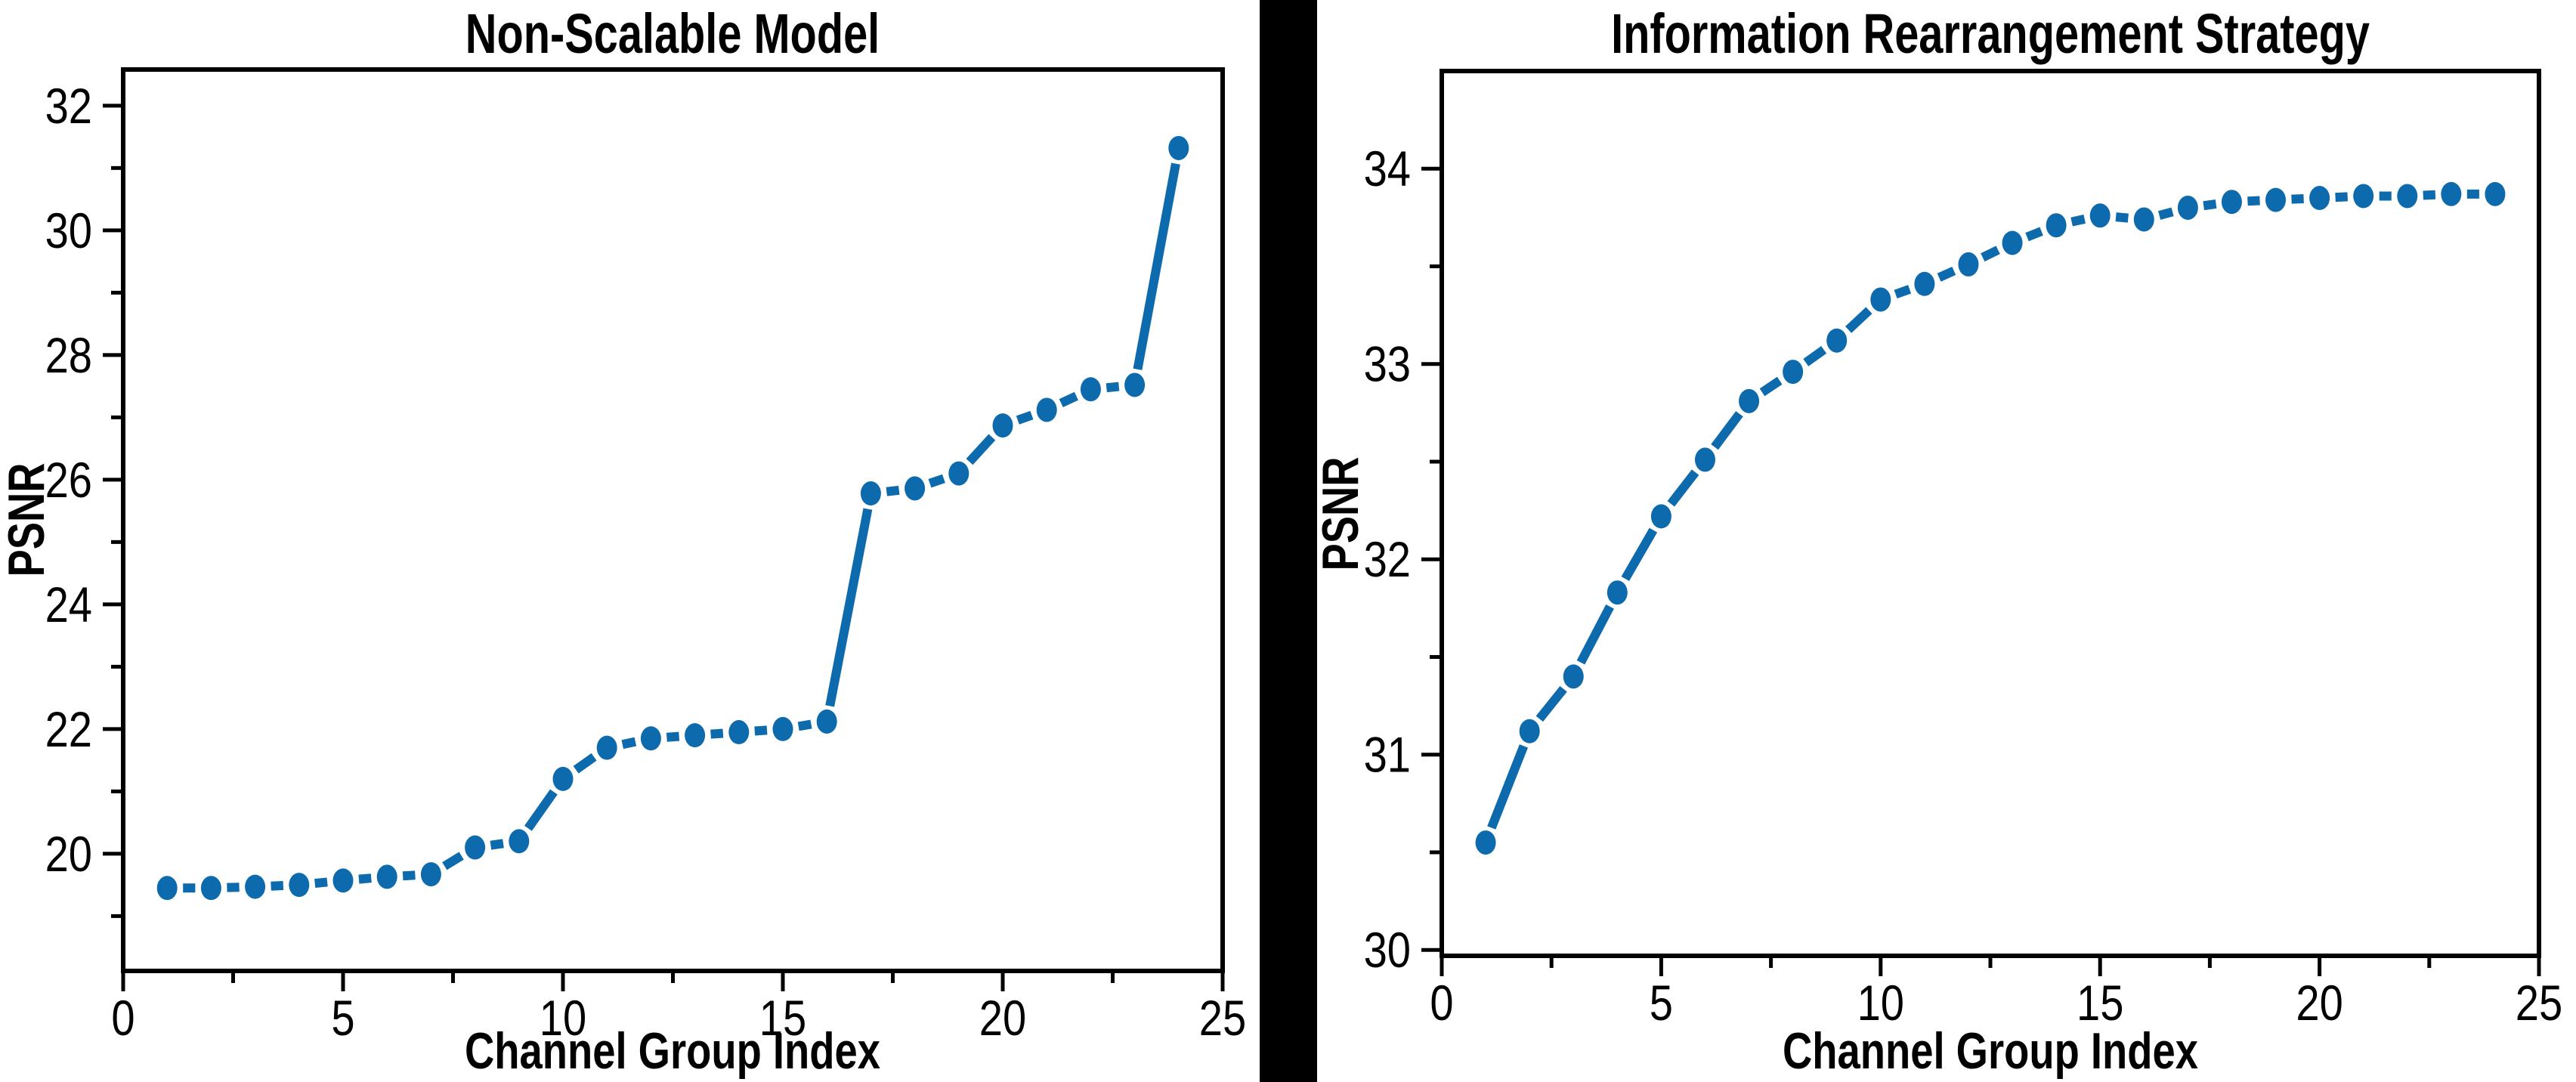 The image size is (2576, 1082). I want to click on x-tick-label: 5, so click(1661, 1003).